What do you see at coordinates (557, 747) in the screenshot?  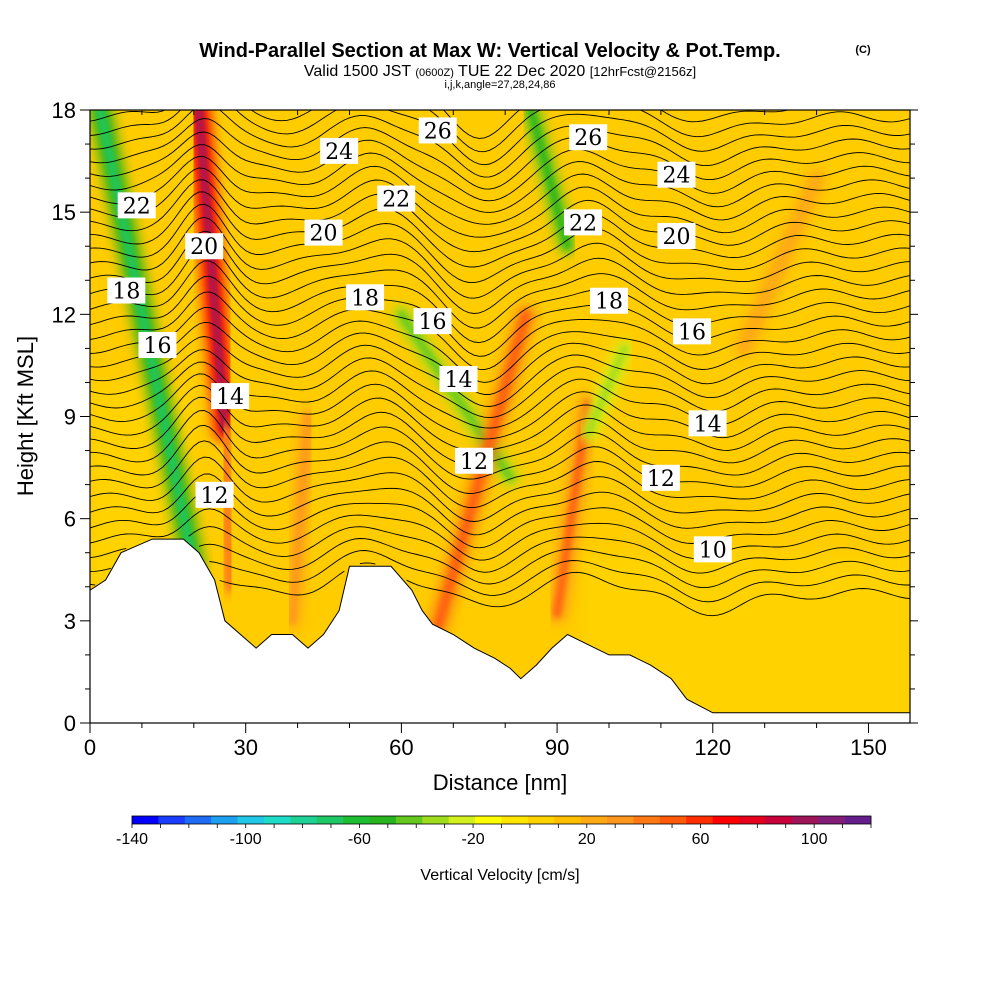 I see `x-tick-label: 90` at bounding box center [557, 747].